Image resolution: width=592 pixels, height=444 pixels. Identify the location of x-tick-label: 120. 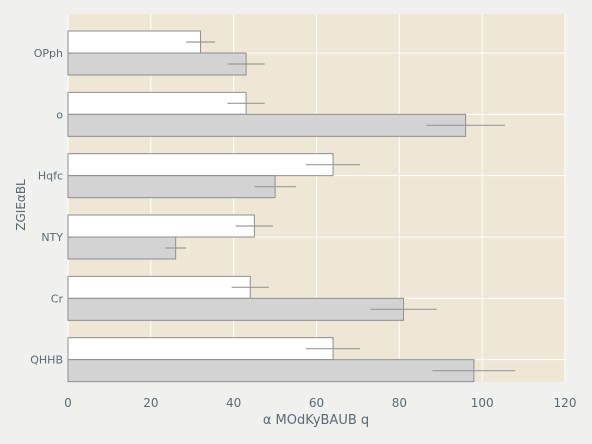
(565, 403).